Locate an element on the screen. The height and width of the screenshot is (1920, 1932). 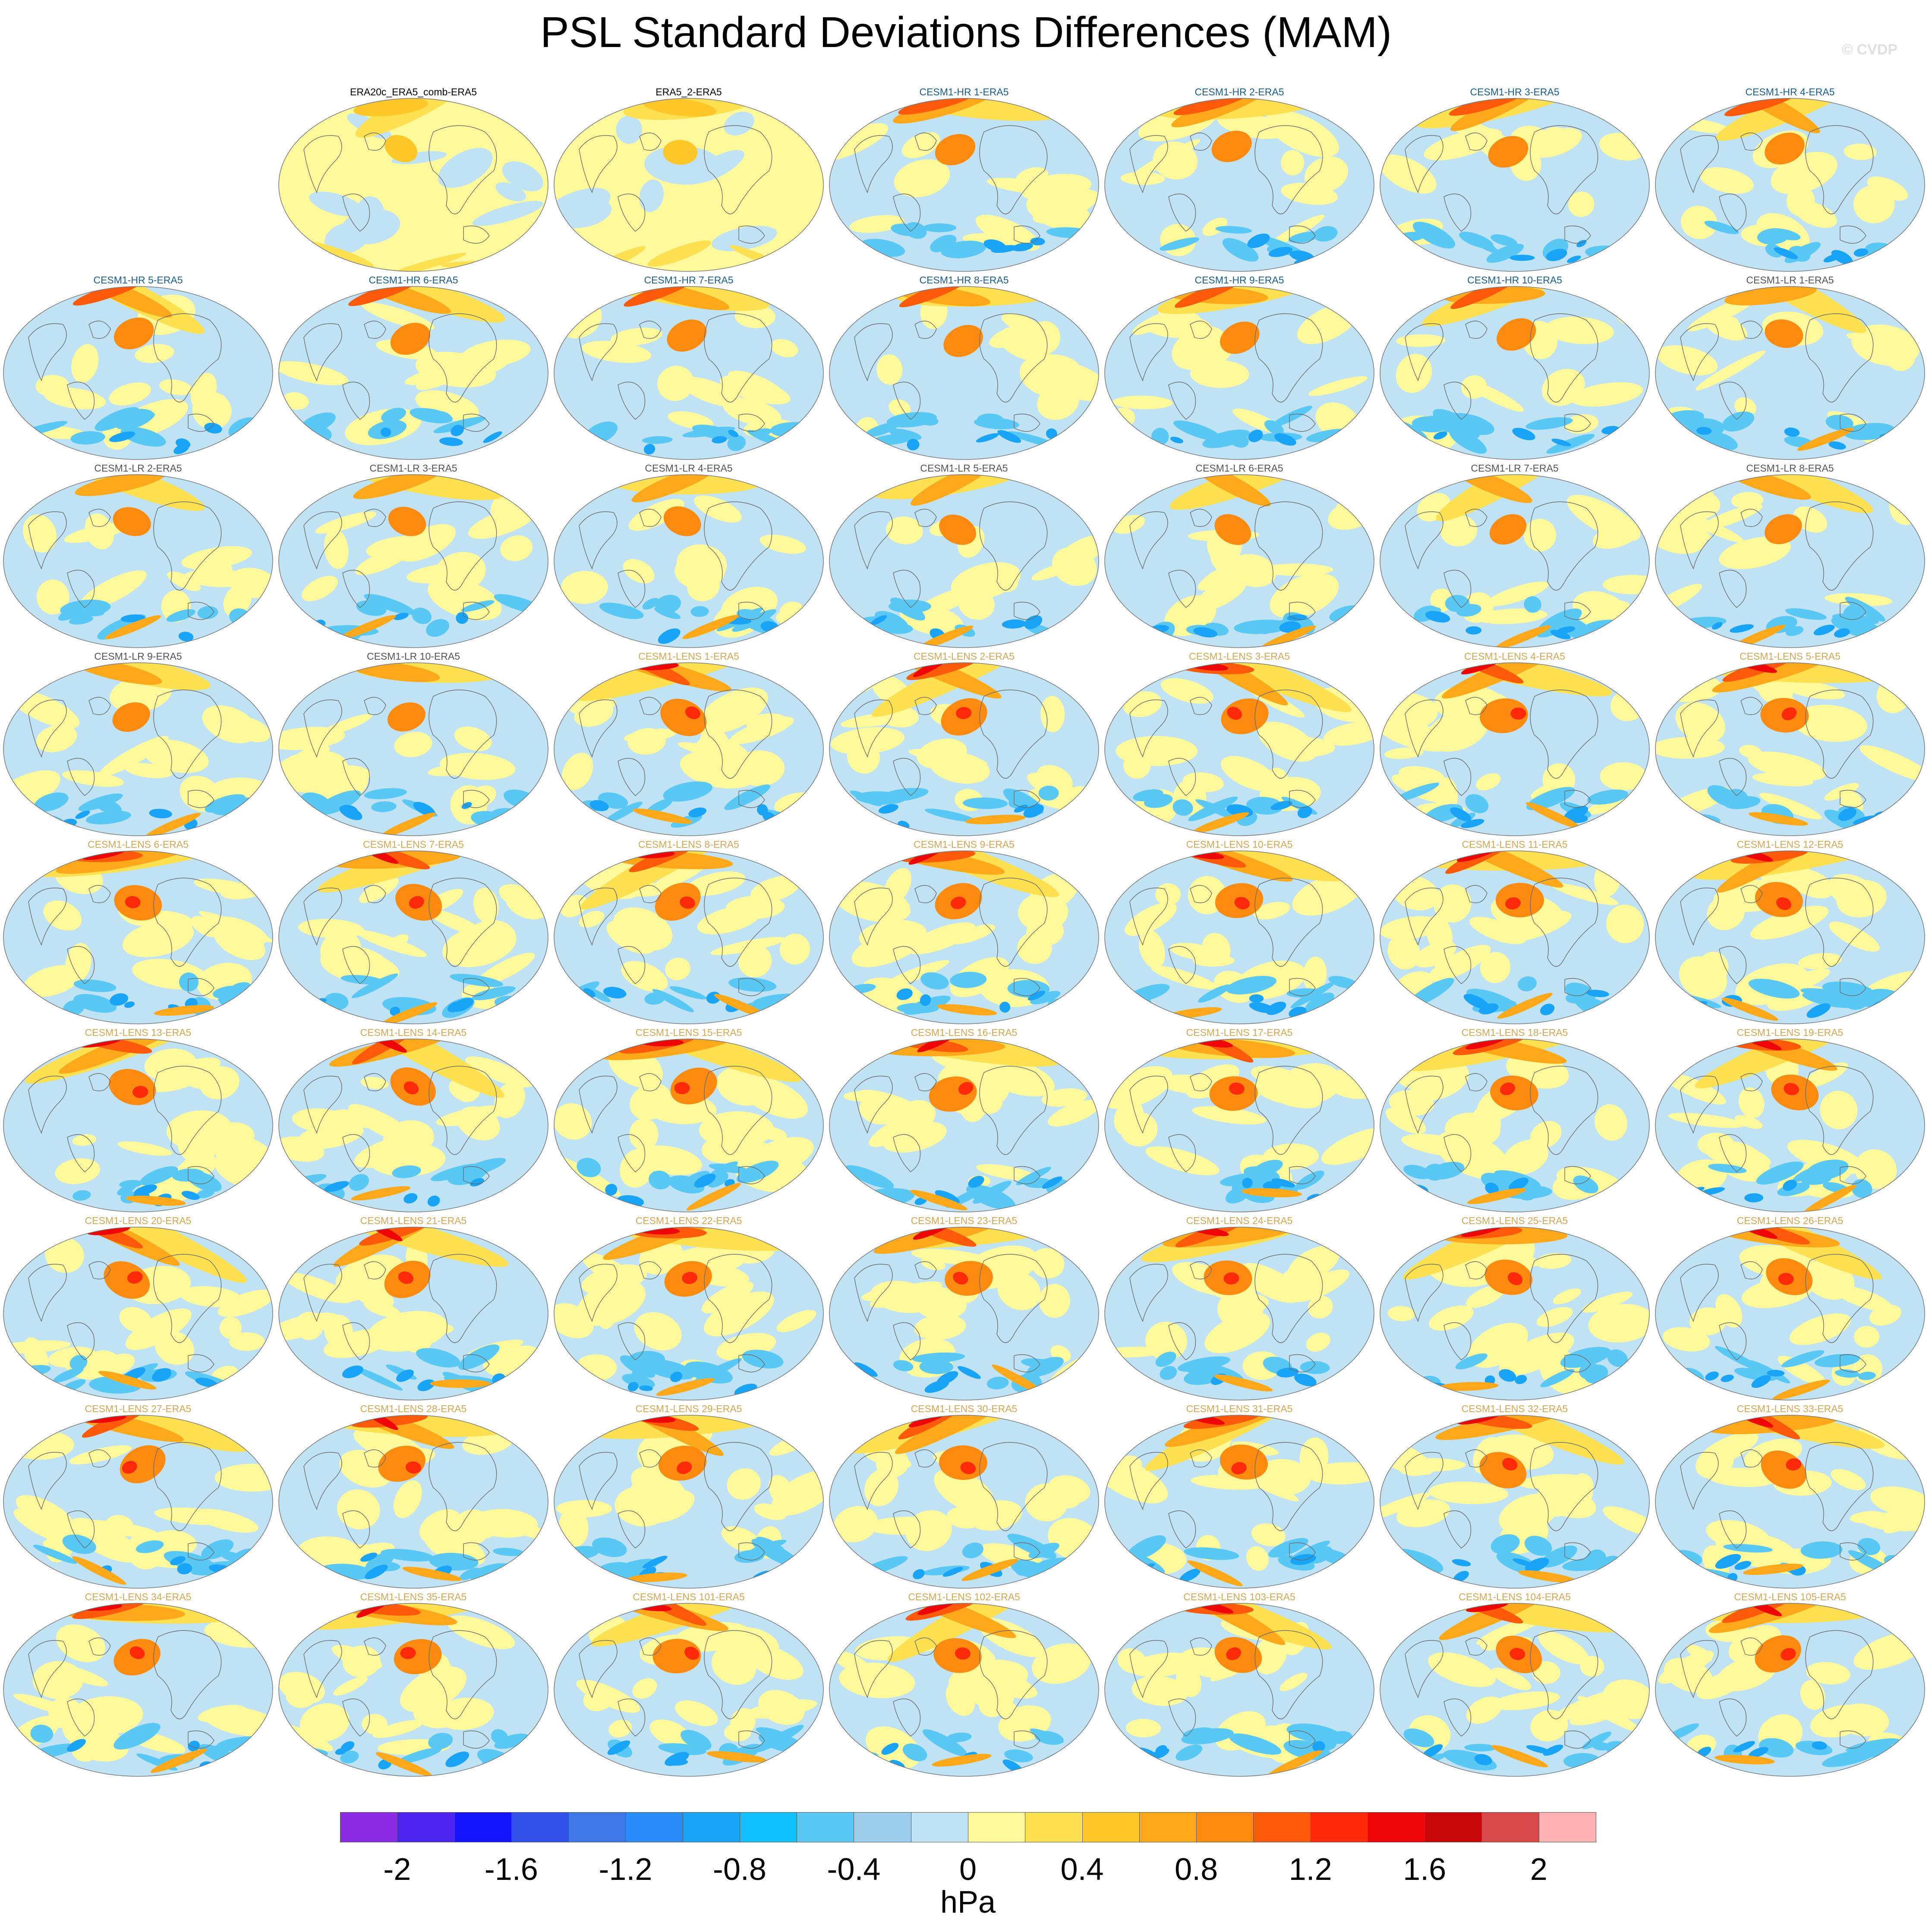
panel-title: CESM1-HR 8-ERA5 is located at coordinates (964, 280).